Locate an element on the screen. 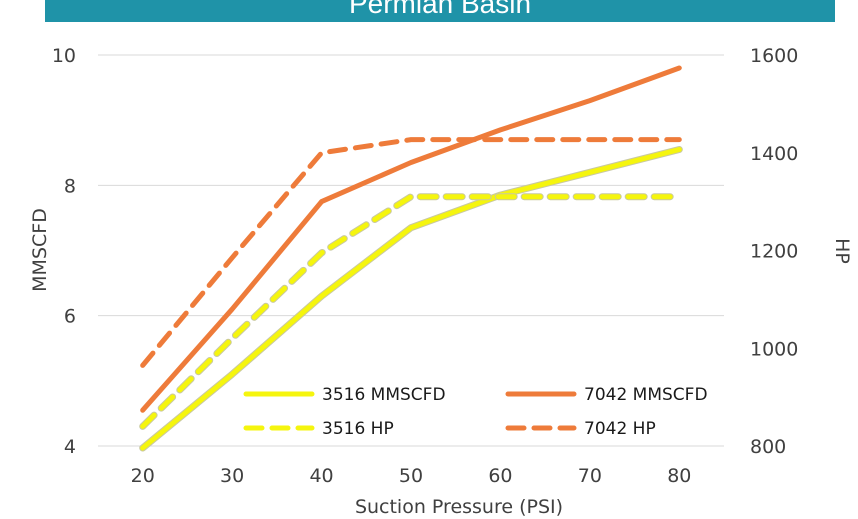 The width and height of the screenshot is (858, 519). y-tick-label: 6 is located at coordinates (70, 317).